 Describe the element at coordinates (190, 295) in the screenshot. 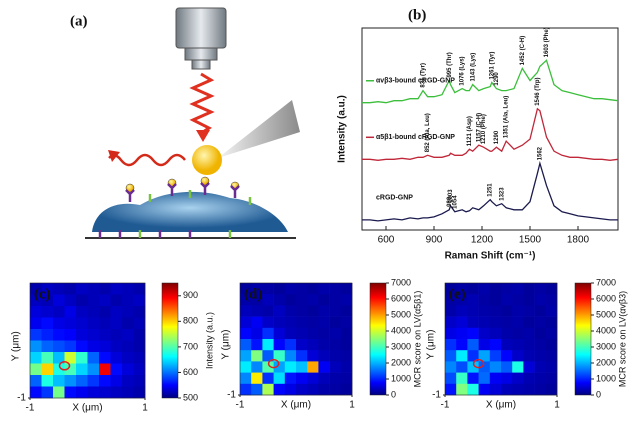

I see `colorbar-tick-label: 900` at that location.